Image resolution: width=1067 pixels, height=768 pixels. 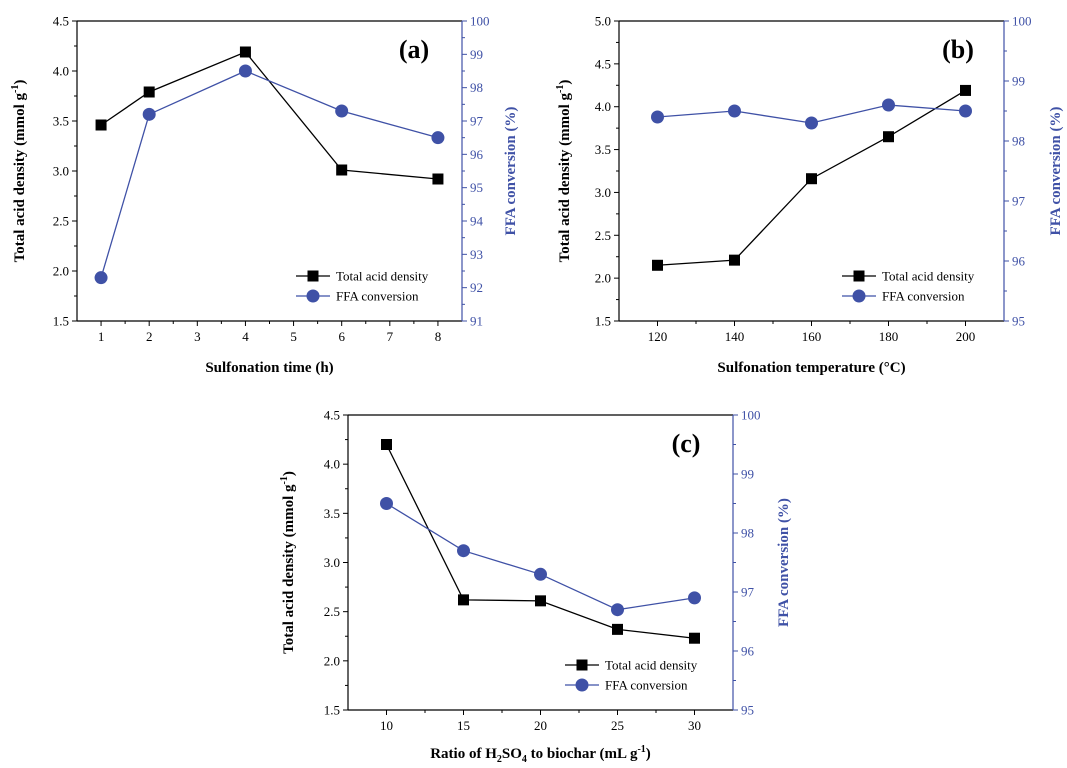 I want to click on panel-label: (a), so click(x=414, y=49).